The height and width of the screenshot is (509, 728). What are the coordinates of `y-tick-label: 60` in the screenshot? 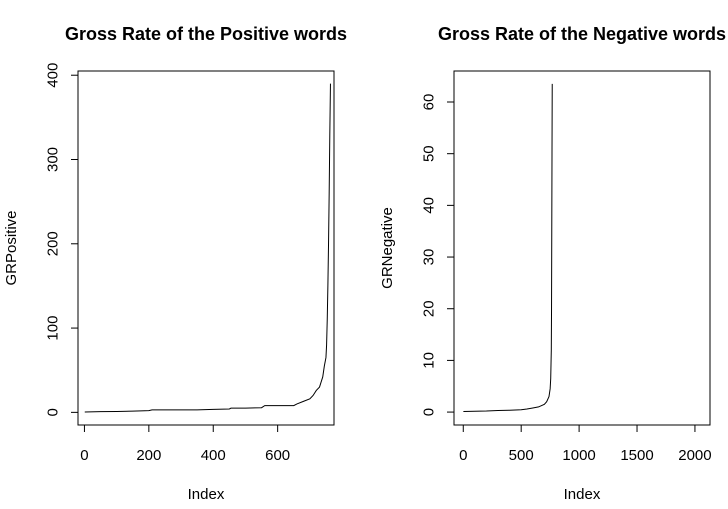 It's located at (429, 102).